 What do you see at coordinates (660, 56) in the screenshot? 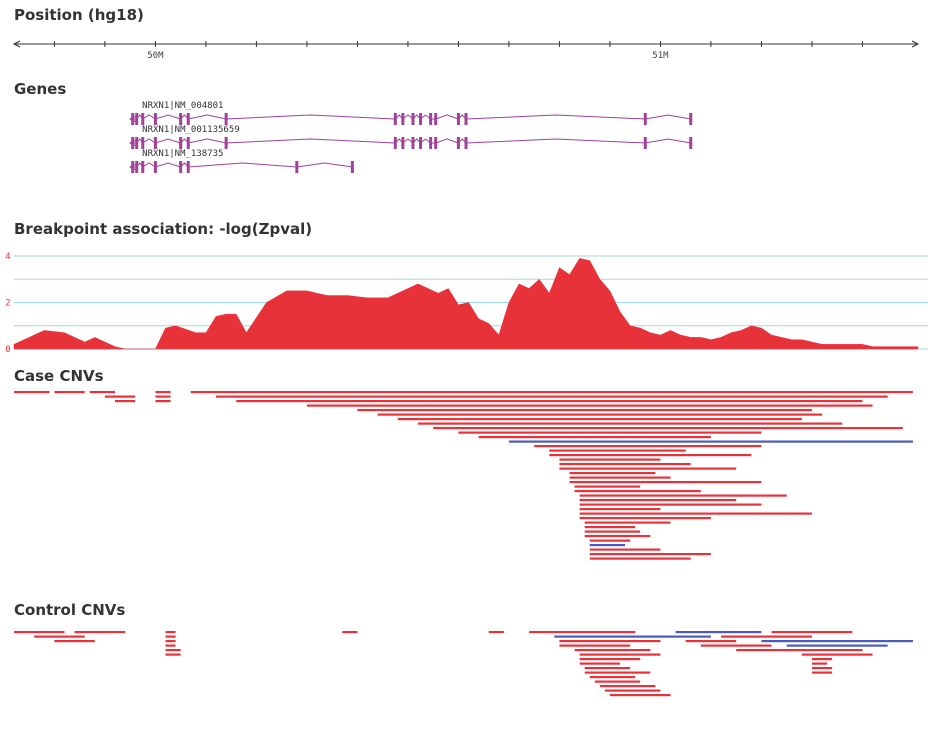
I see `ruler-tick-label: 51M` at bounding box center [660, 56].